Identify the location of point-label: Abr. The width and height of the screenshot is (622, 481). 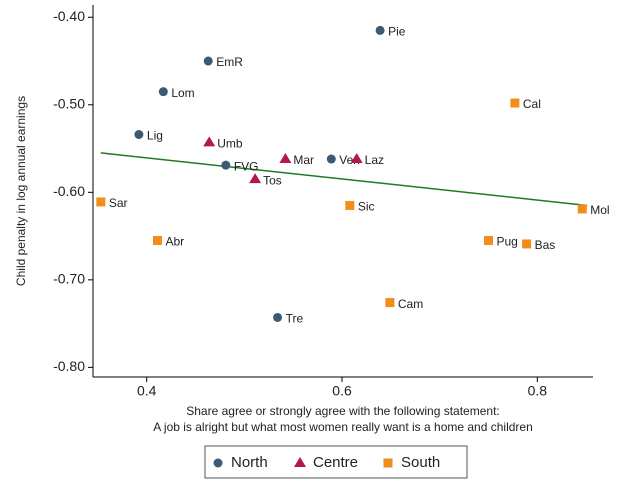
(174, 242).